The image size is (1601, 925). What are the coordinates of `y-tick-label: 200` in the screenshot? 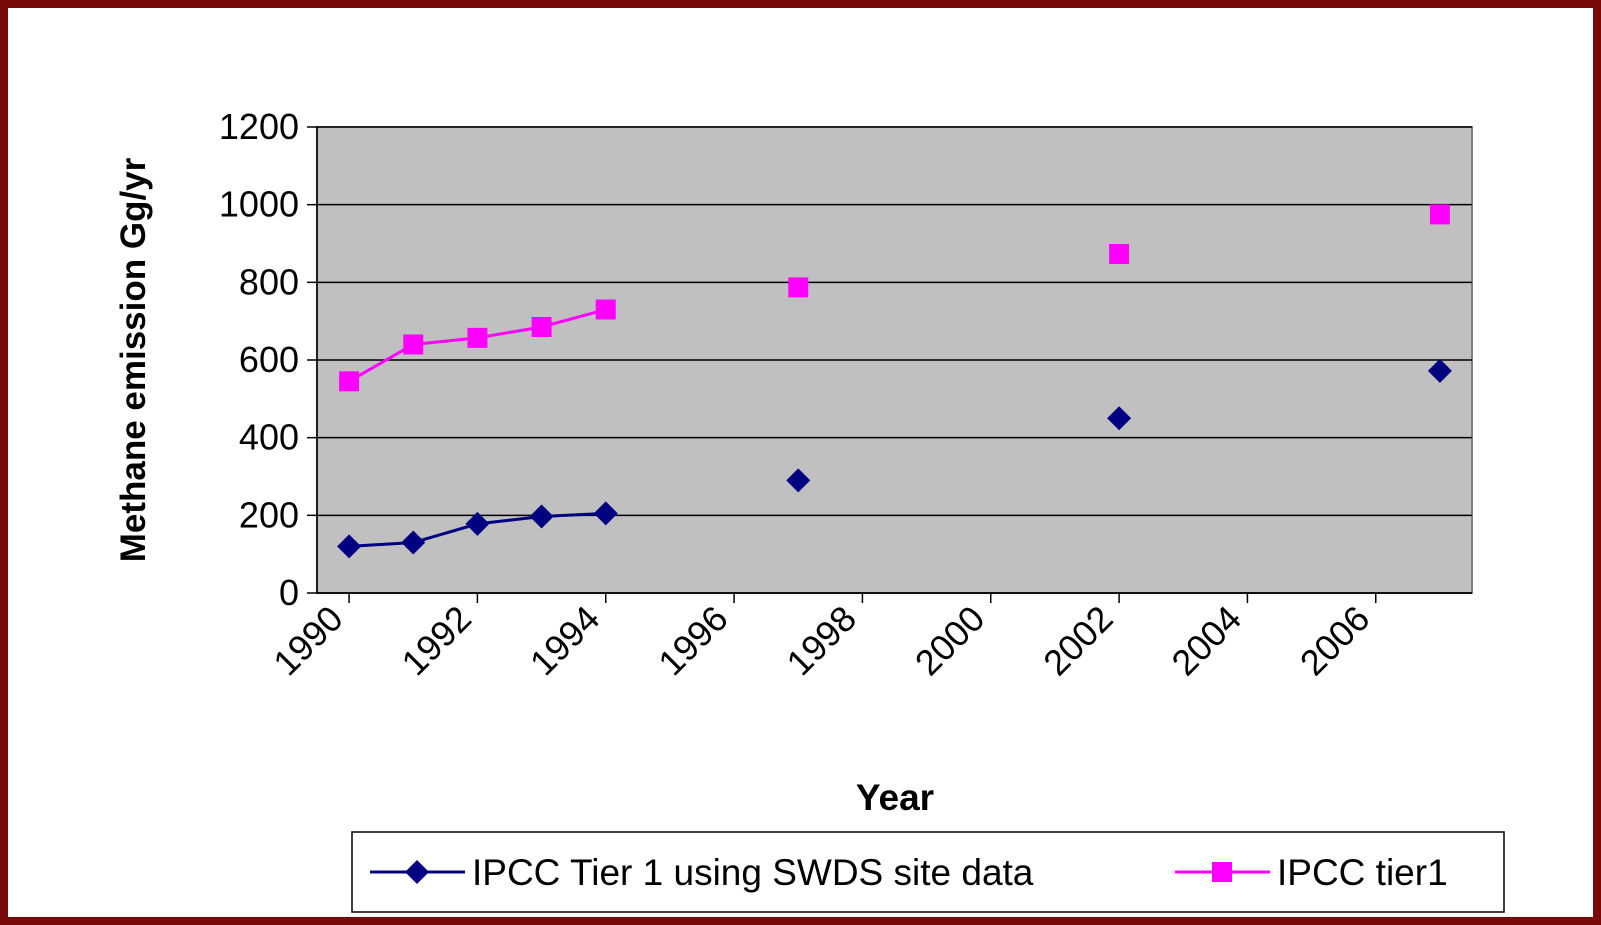 It's located at (269, 514).